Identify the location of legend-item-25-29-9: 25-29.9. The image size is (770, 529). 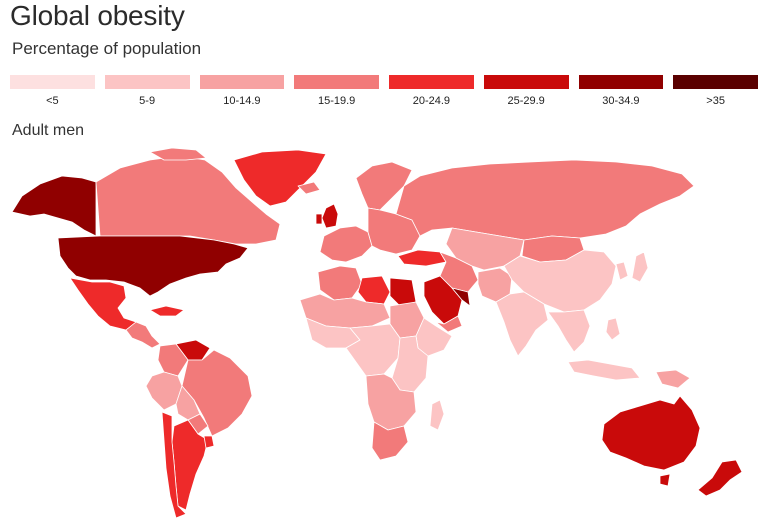
(526, 91).